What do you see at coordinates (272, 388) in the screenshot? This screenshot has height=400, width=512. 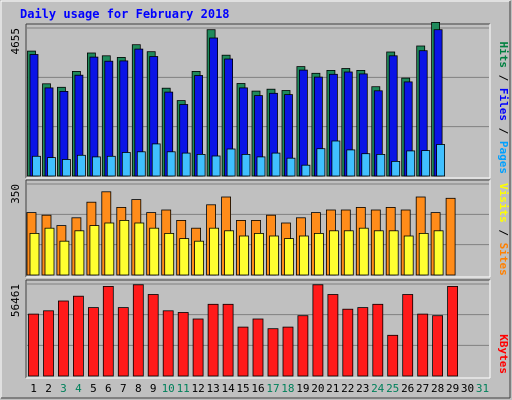 I see `x-tick-label-day-17: 17` at bounding box center [272, 388].